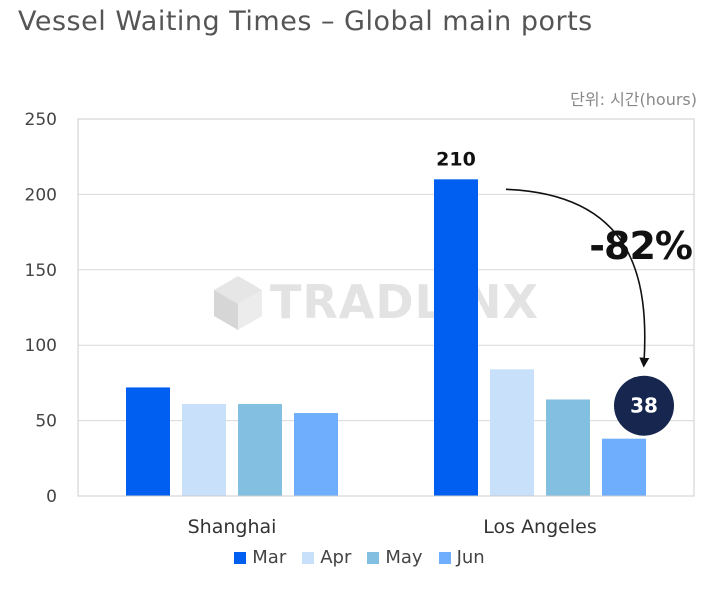 This screenshot has width=719, height=603. I want to click on legend-item-mar: Mar, so click(260, 557).